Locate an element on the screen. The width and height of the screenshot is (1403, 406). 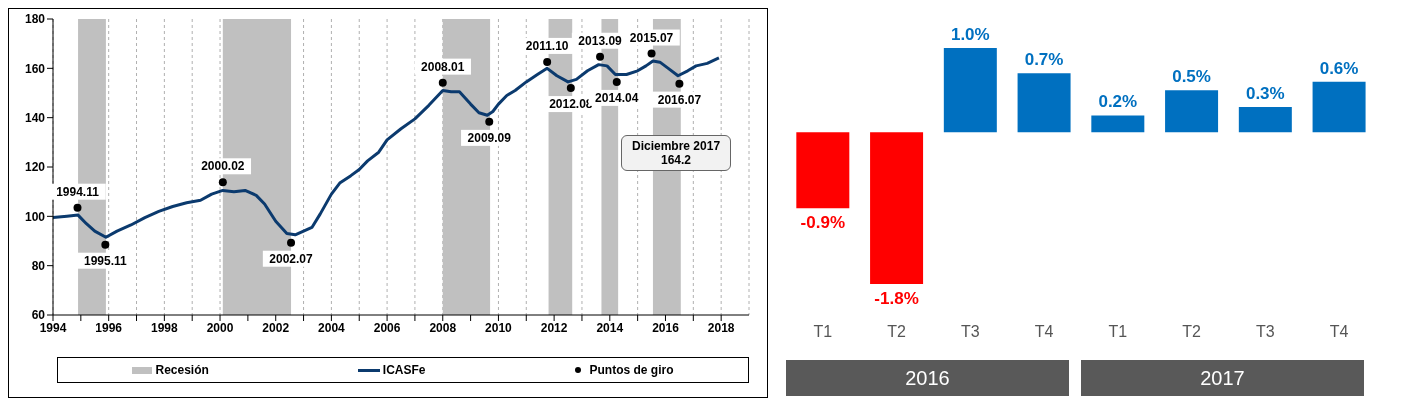
x-tick-label: 2012 is located at coordinates (554, 327).